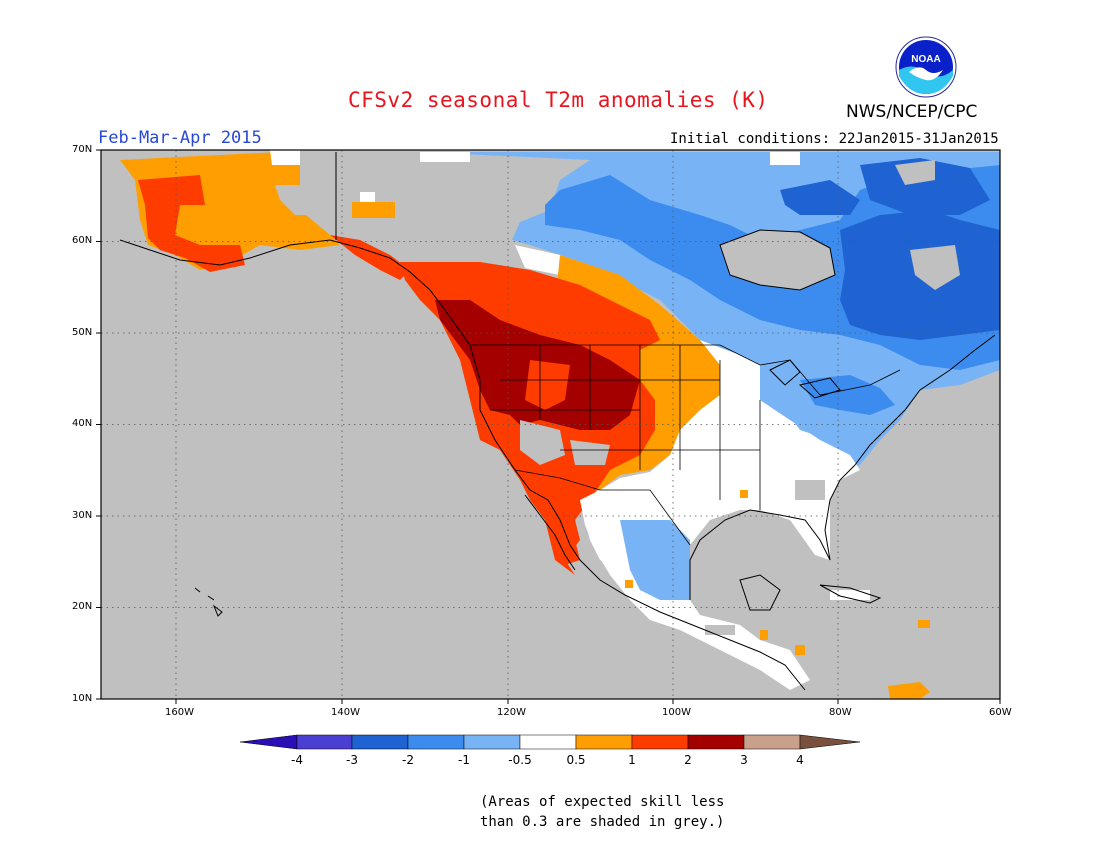 The width and height of the screenshot is (1100, 850). I want to click on cuba-white-patch, so click(850, 595).